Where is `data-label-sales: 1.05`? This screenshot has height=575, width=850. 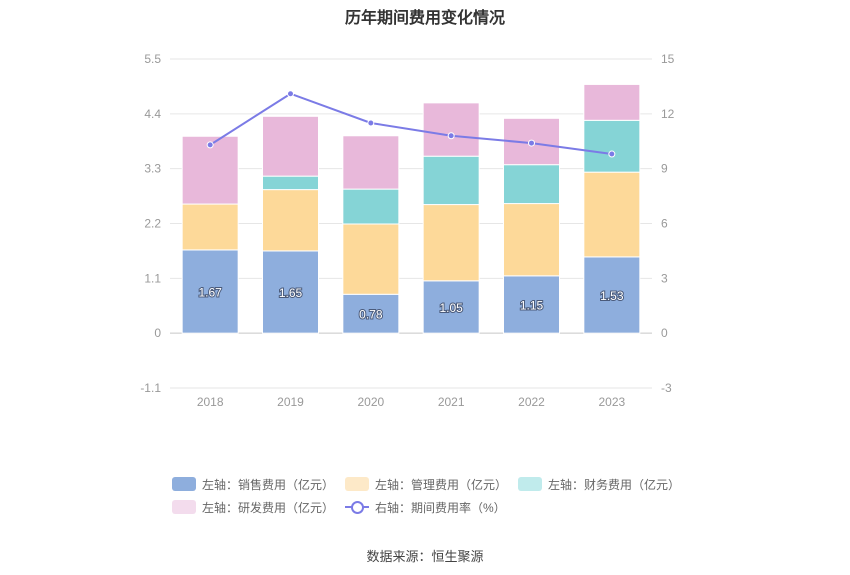 data-label-sales: 1.05 is located at coordinates (451, 308).